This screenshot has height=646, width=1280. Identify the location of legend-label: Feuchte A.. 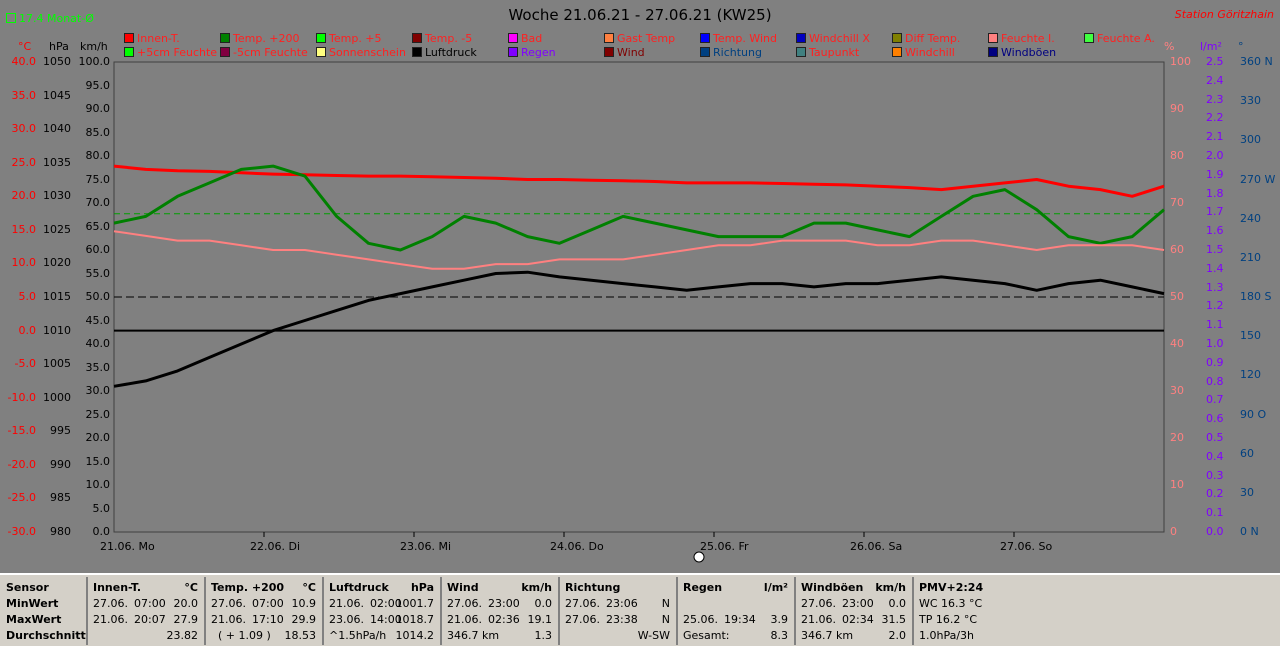
(1126, 38).